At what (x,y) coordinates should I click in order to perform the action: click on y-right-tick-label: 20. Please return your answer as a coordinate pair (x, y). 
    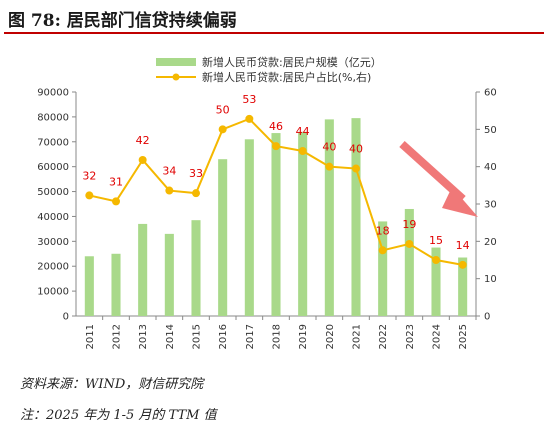
    Looking at the image, I should click on (490, 242).